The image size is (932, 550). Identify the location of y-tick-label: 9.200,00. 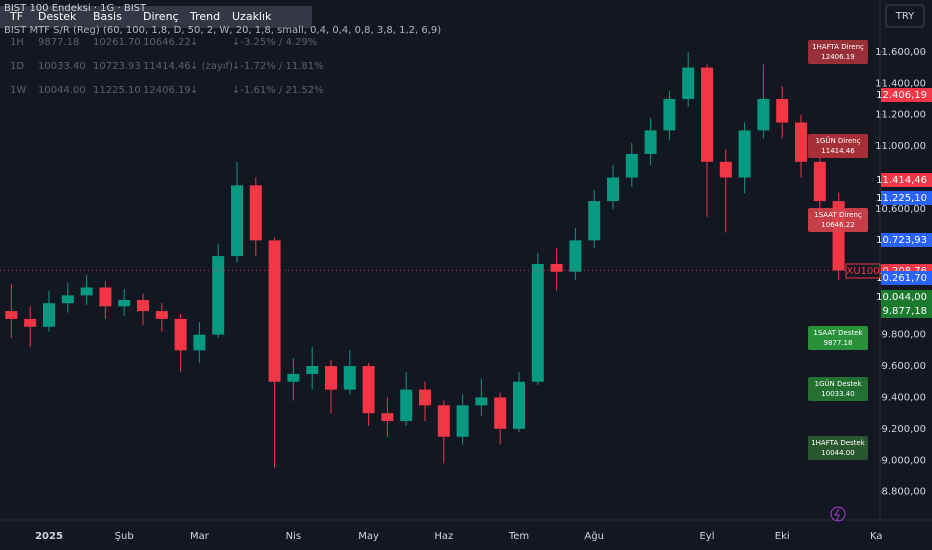
(903, 429).